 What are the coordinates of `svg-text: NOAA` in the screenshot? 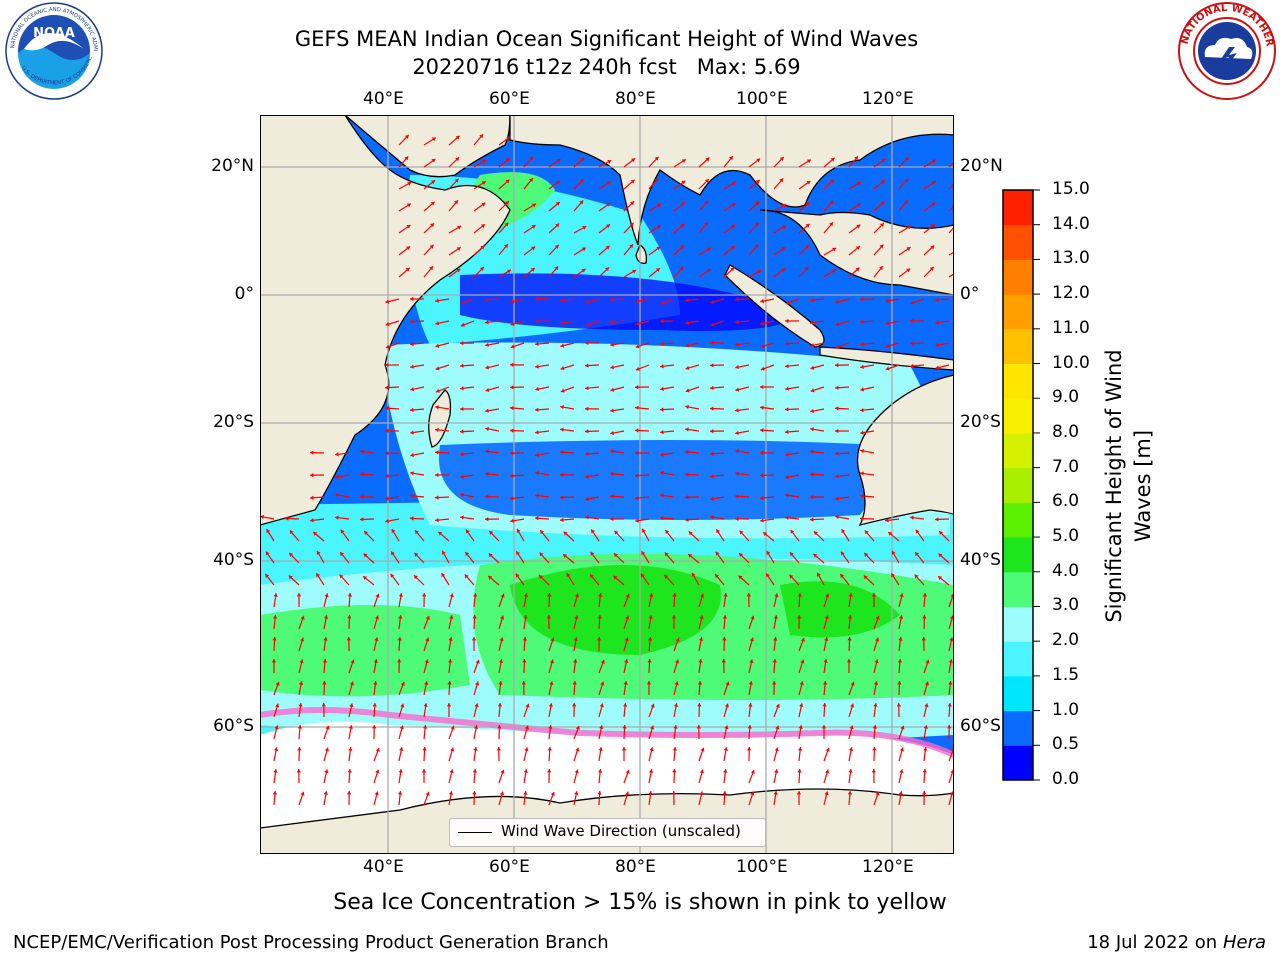 It's located at (54, 33).